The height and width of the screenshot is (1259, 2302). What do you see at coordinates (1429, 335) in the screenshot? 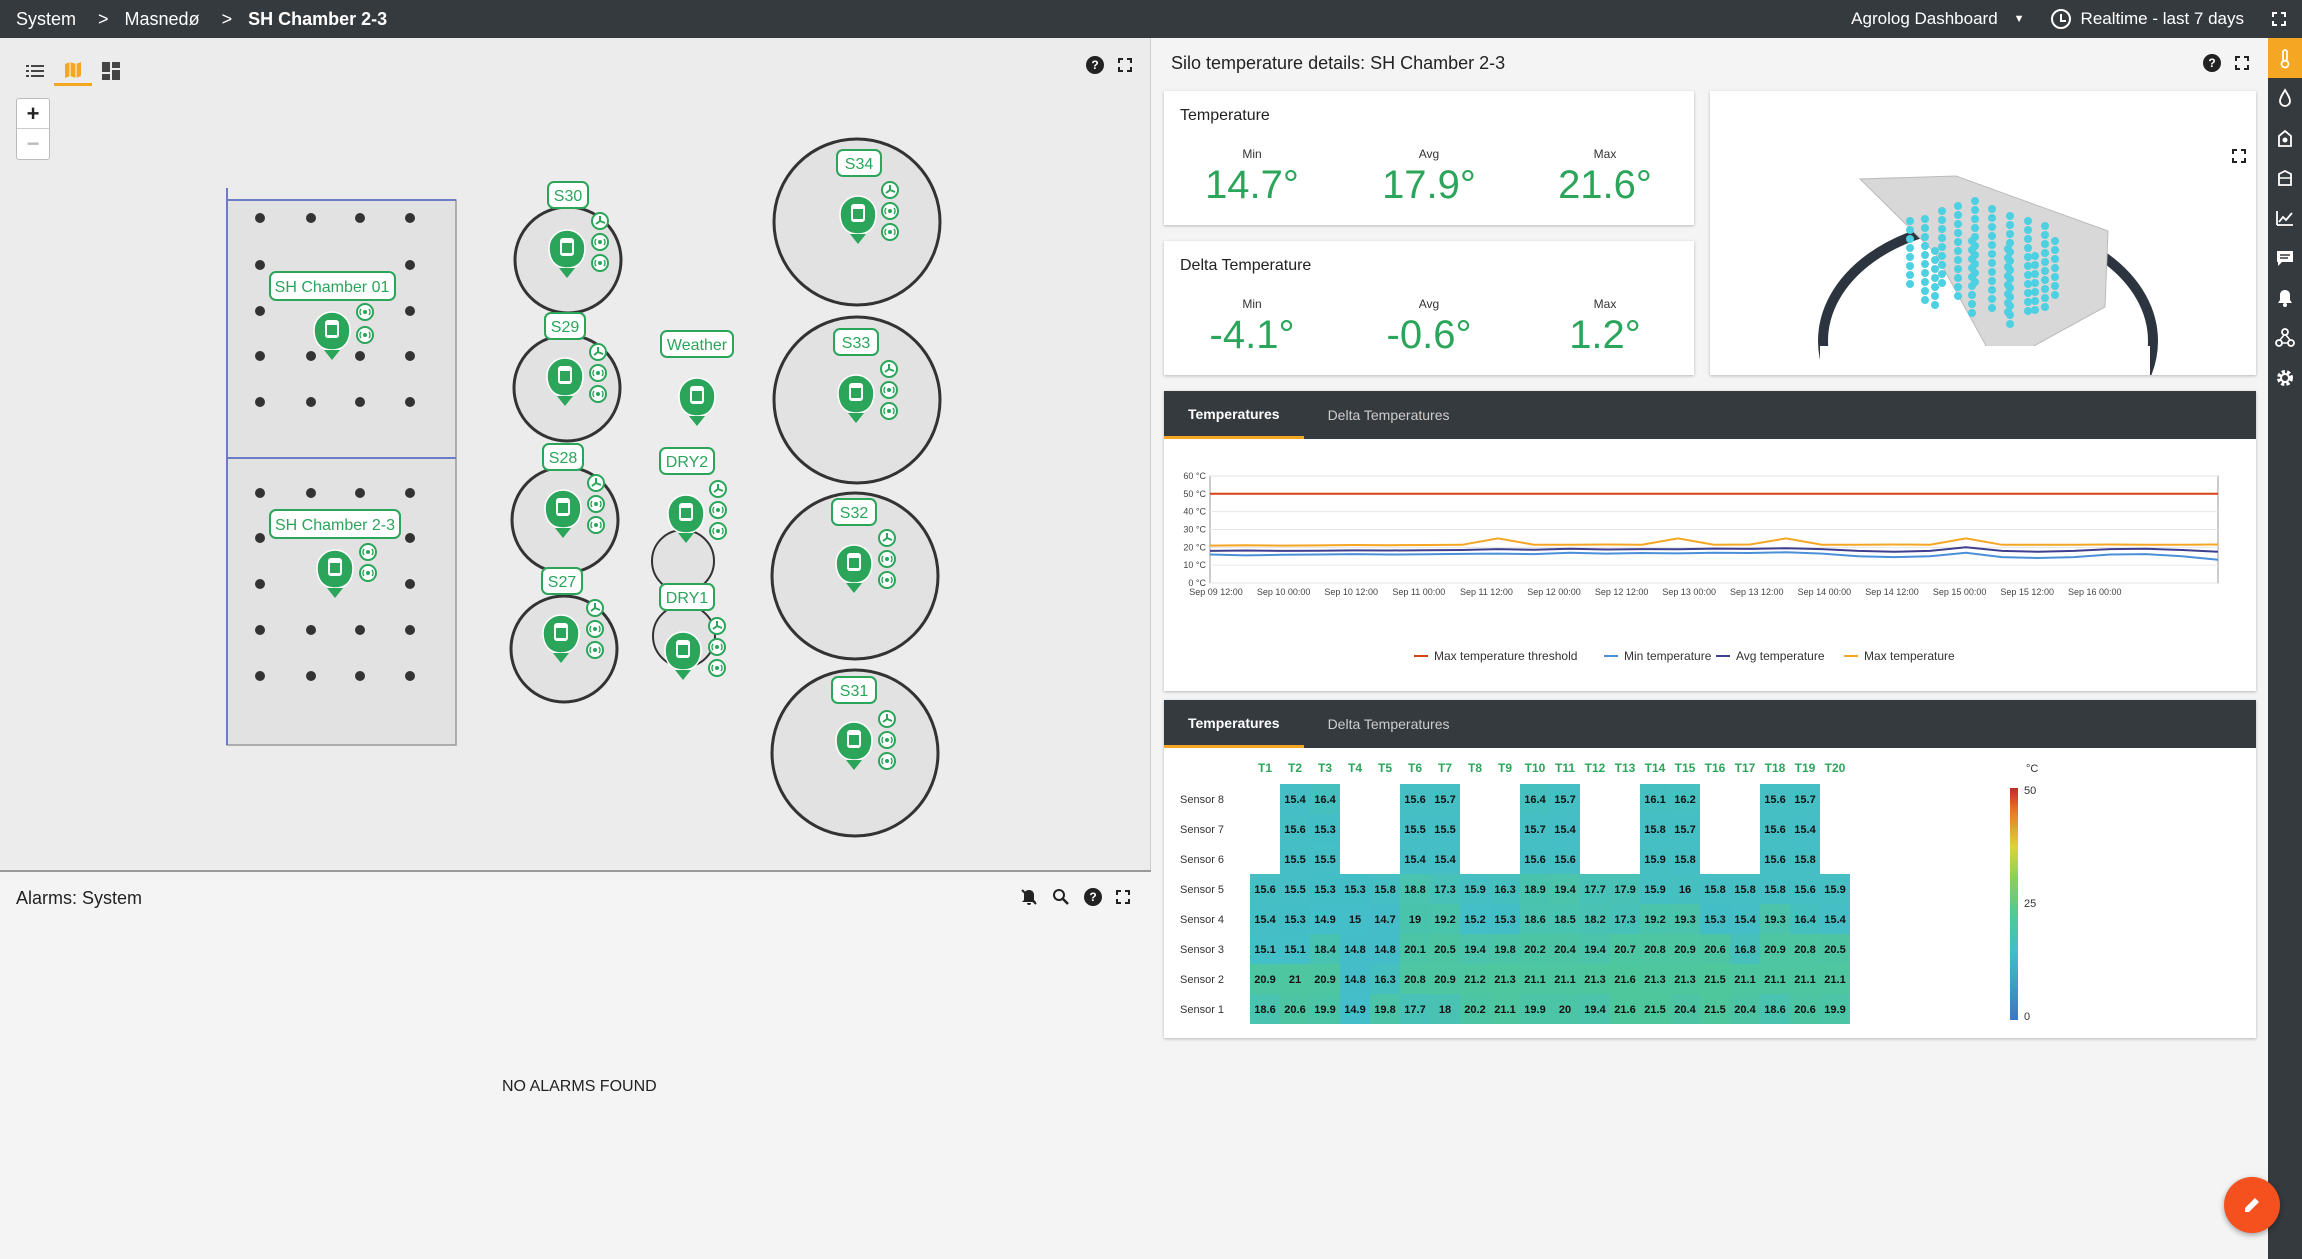
I see `avg-value: -0.6°` at bounding box center [1429, 335].